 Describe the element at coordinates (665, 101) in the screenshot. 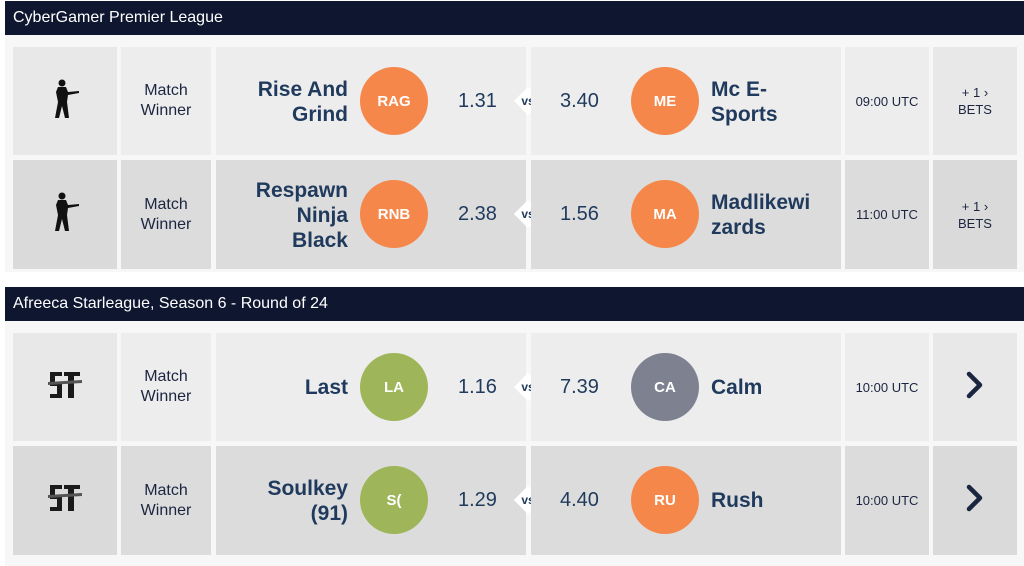

I see `away-team-avatar: ME` at that location.